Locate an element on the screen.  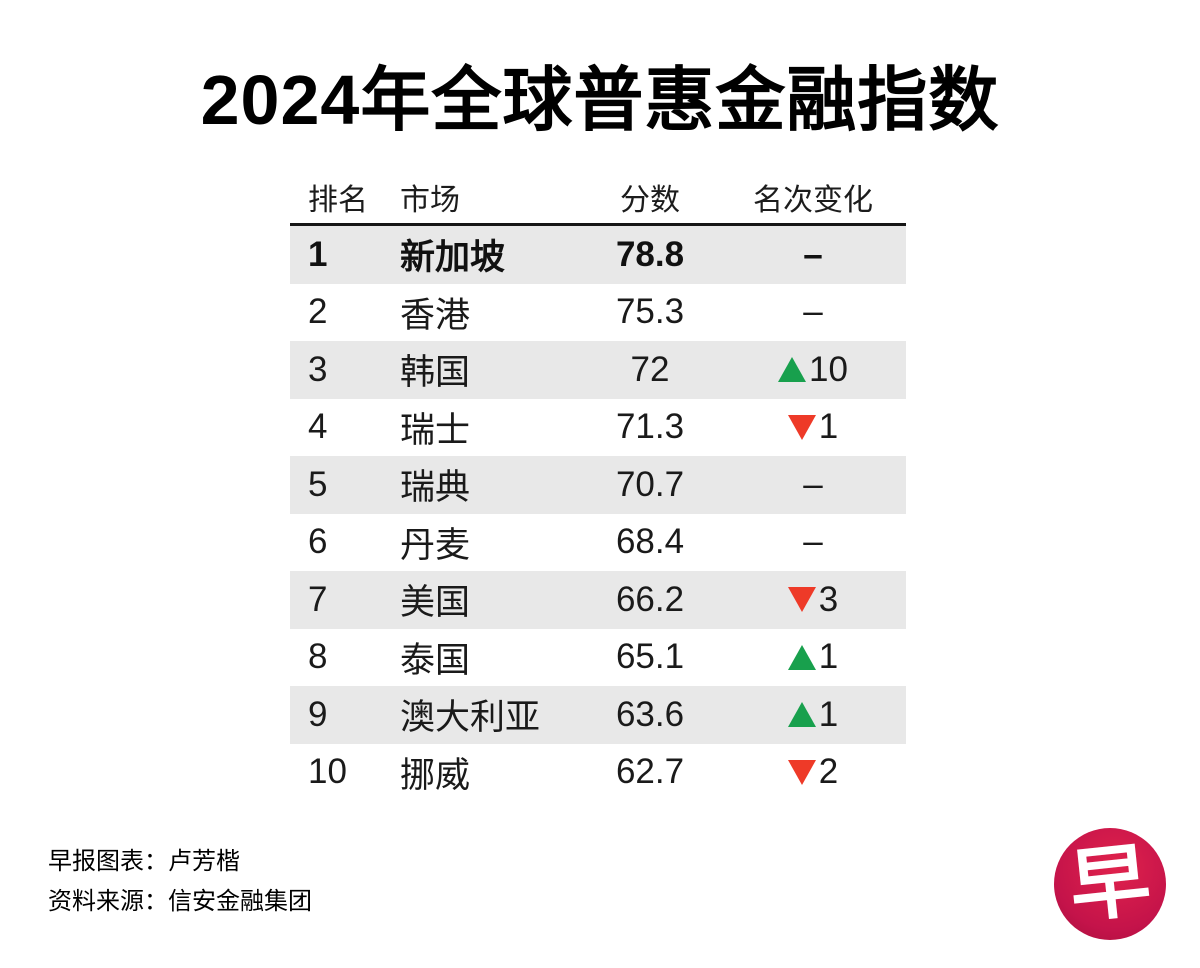
table-row: 6 丹麦 68.4 – is located at coordinates (598, 542).